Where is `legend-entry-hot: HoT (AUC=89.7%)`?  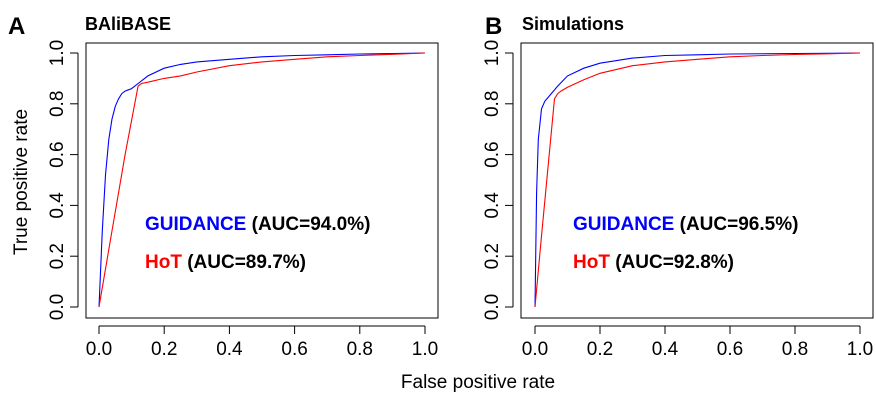
legend-entry-hot: HoT (AUC=89.7%) is located at coordinates (225, 262).